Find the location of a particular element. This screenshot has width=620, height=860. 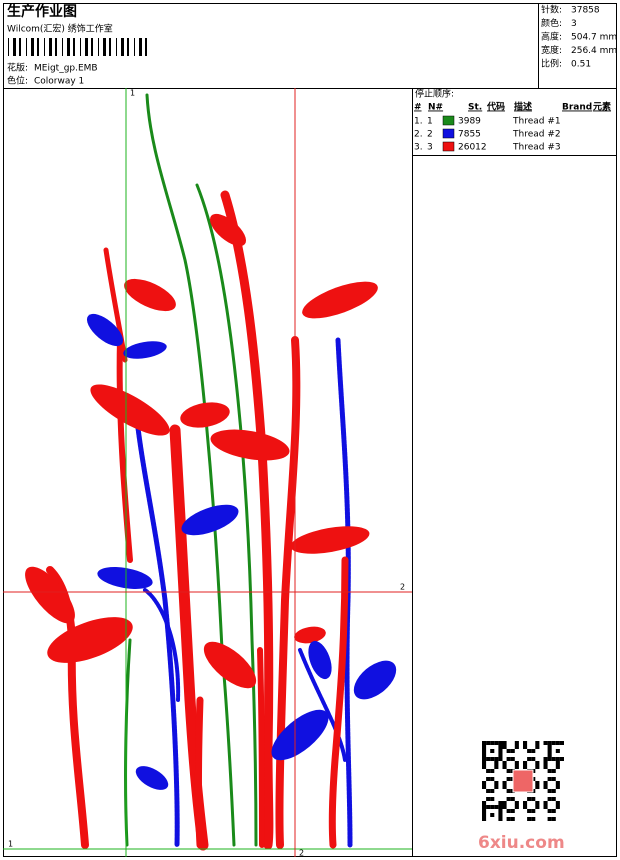

color-swatch is located at coordinates (448, 133).